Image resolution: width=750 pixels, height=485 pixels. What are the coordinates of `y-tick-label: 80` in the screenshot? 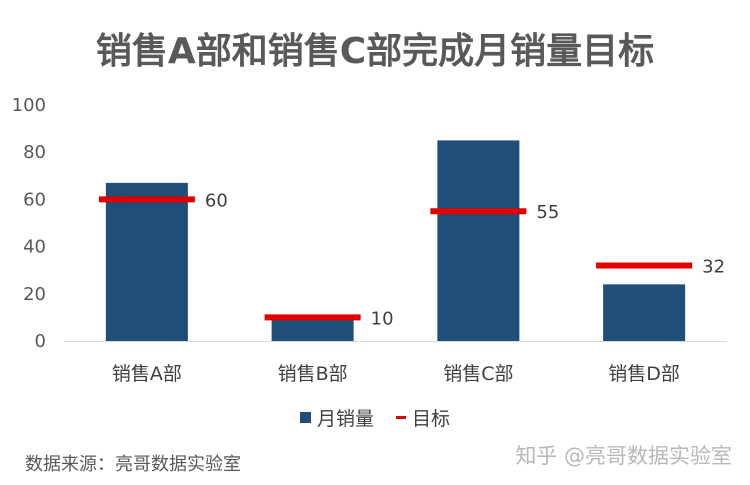 It's located at (34, 152).